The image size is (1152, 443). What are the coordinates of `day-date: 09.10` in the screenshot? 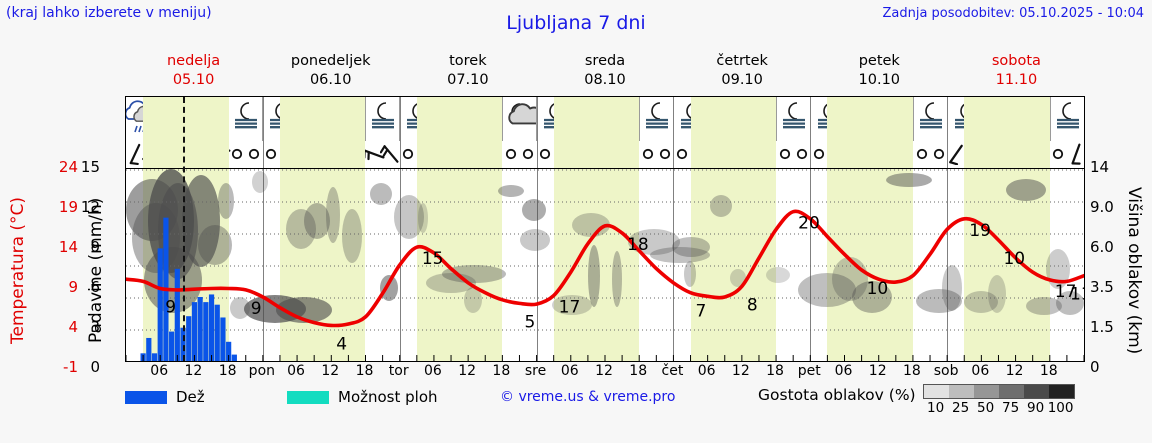 It's located at (742, 80).